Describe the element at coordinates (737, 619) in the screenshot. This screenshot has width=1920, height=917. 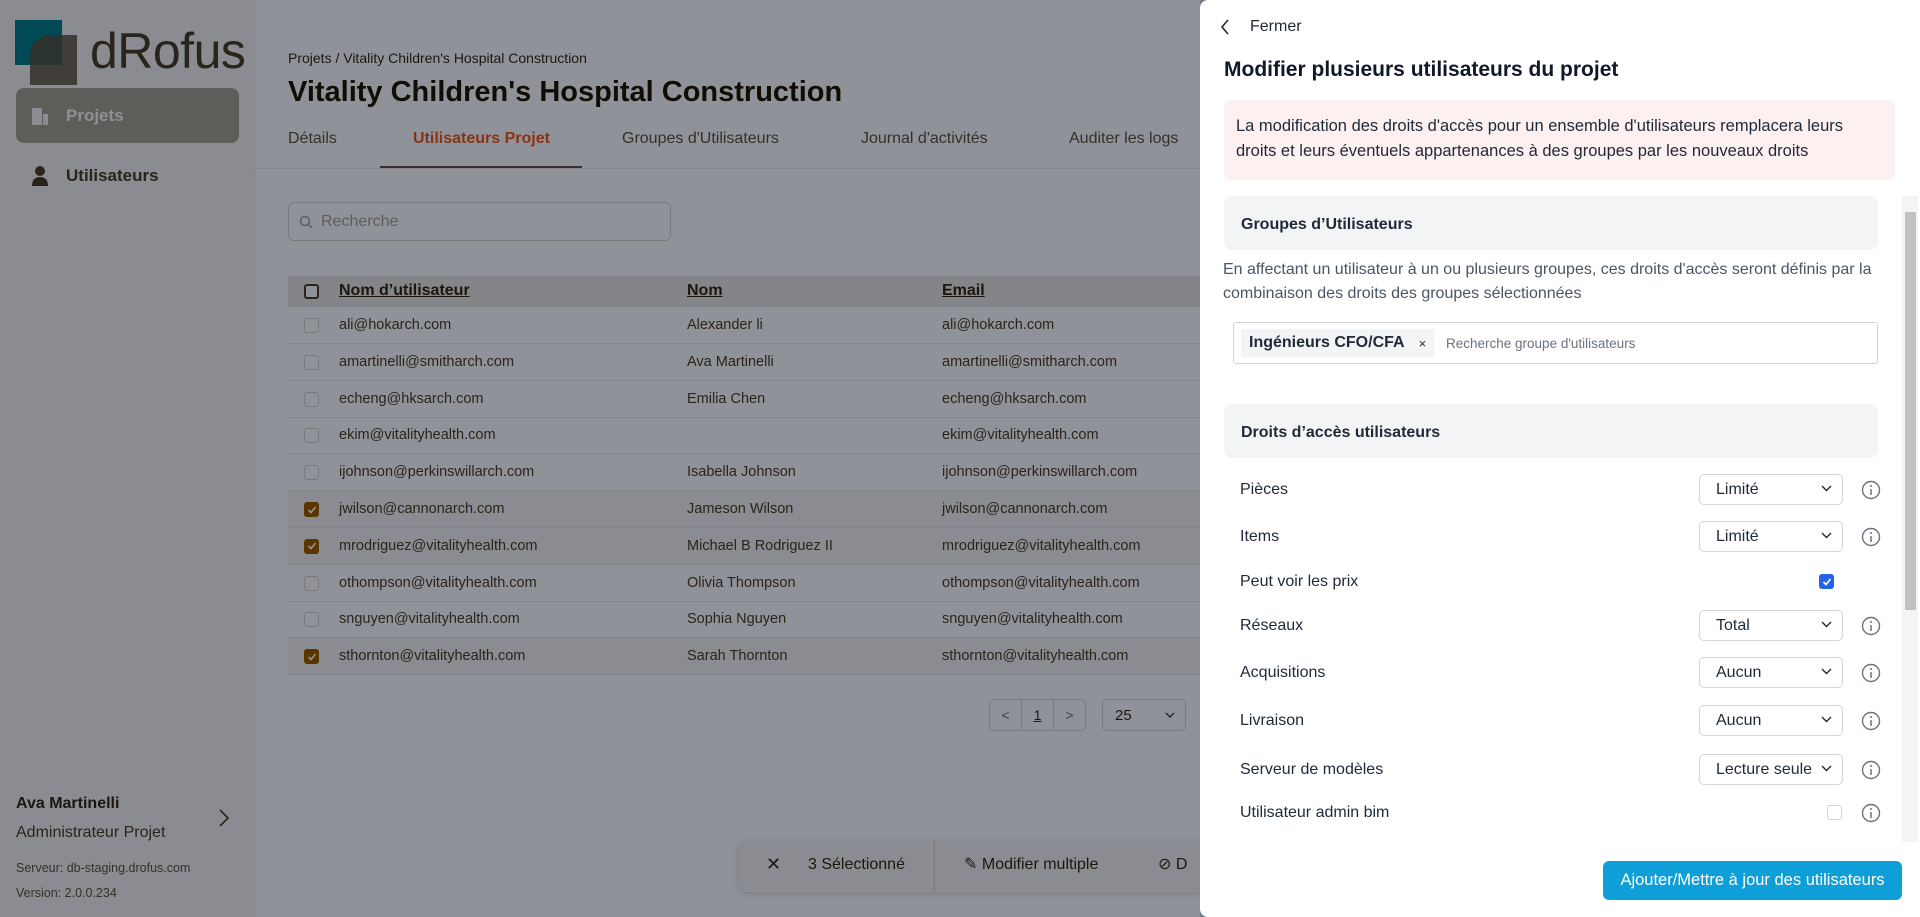
I see `cell-name: Sophia Nguyen` at that location.